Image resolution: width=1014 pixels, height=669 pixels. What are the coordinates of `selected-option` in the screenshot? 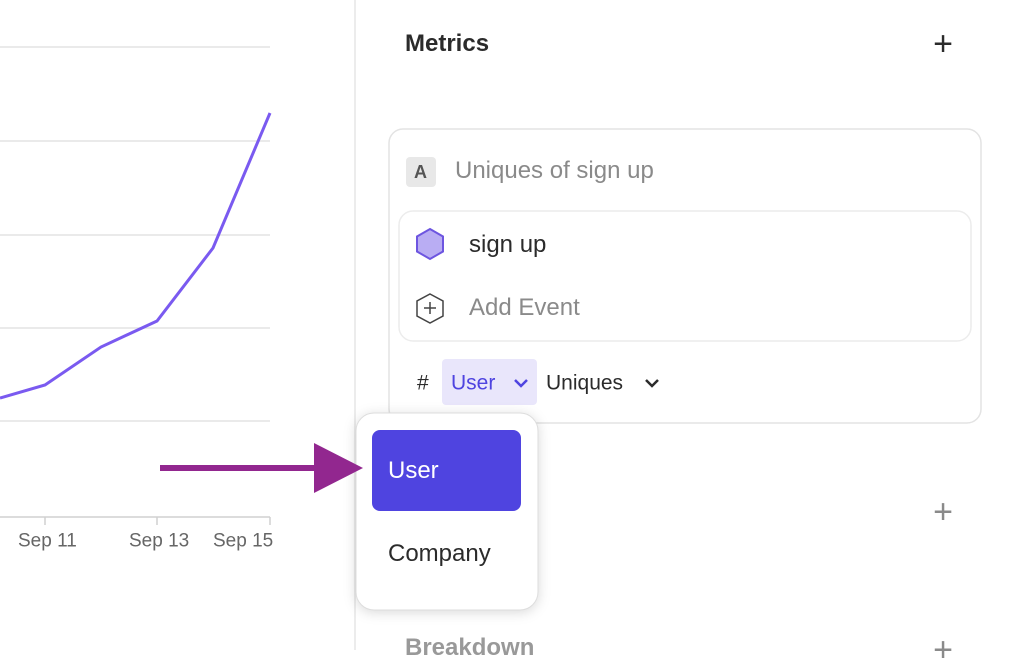 It's located at (446, 470).